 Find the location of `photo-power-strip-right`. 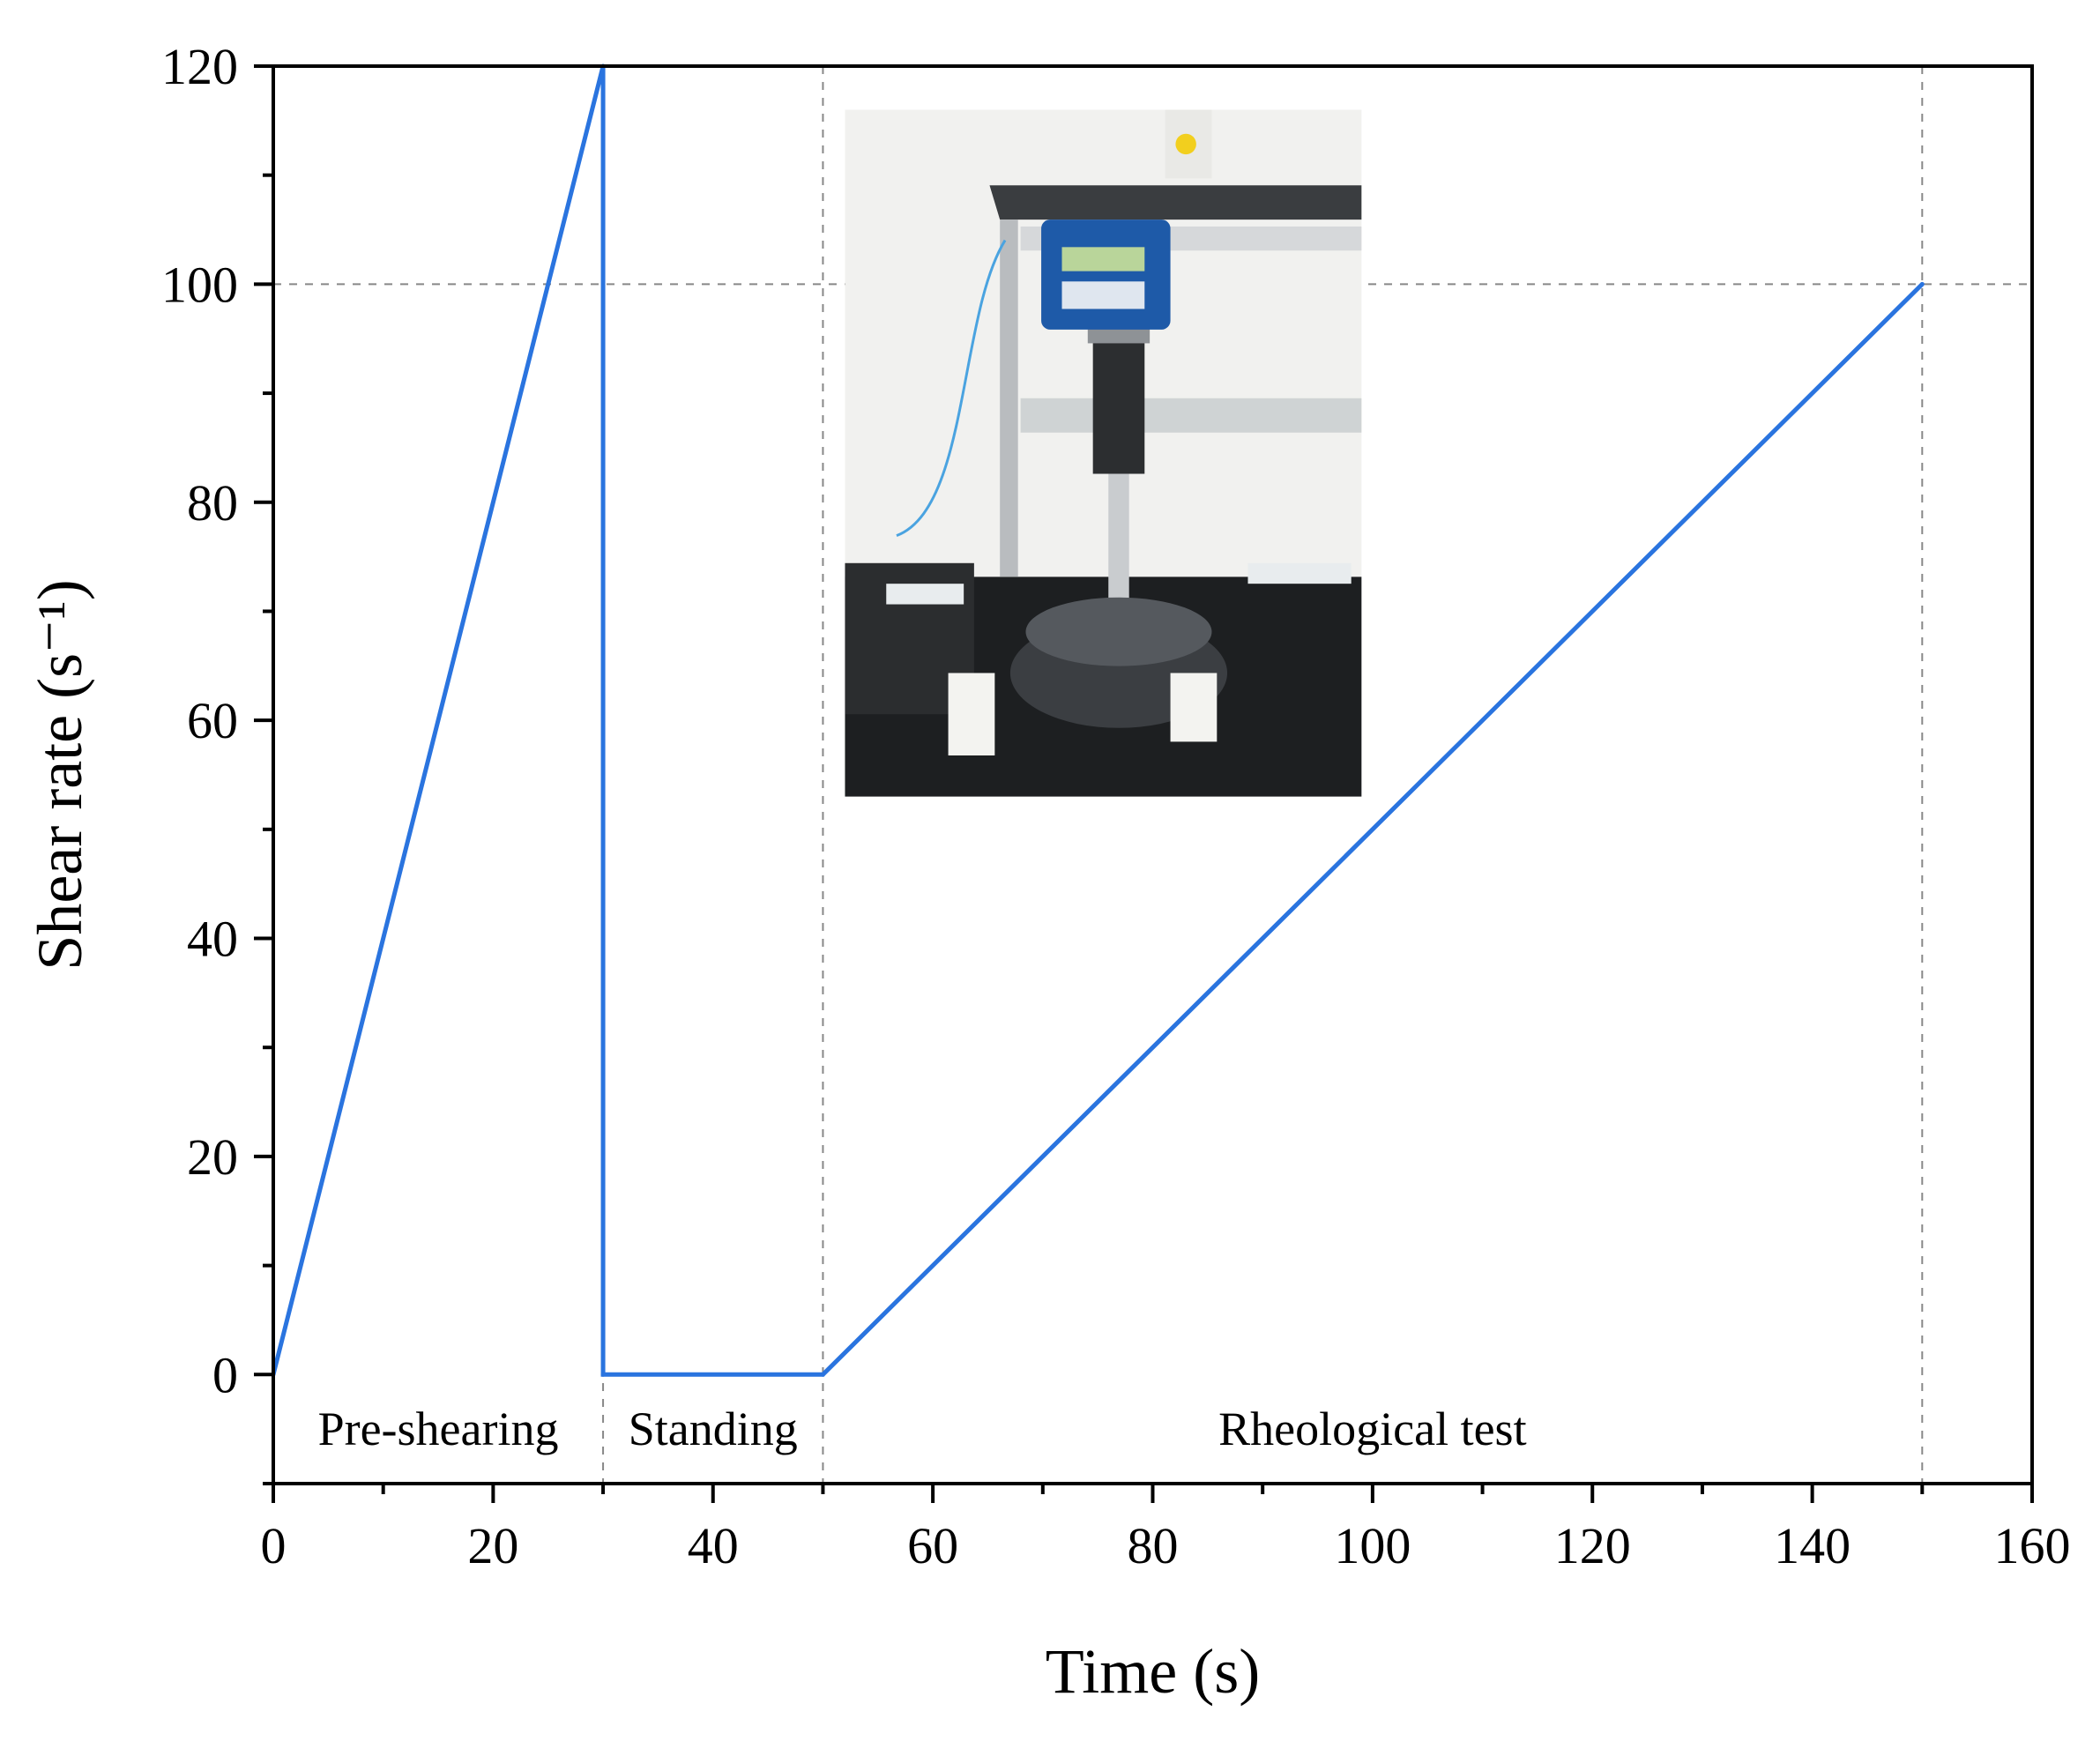

photo-power-strip-right is located at coordinates (1299, 573).